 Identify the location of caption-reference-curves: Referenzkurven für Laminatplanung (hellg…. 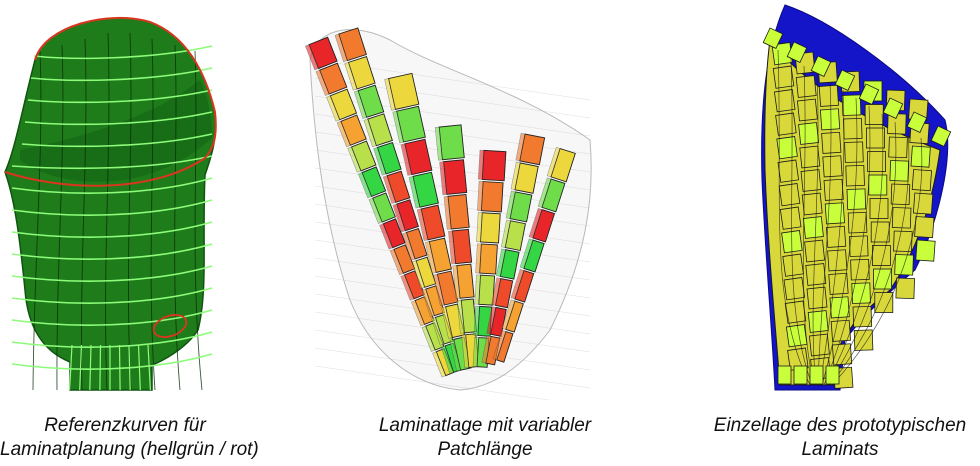
(129, 438).